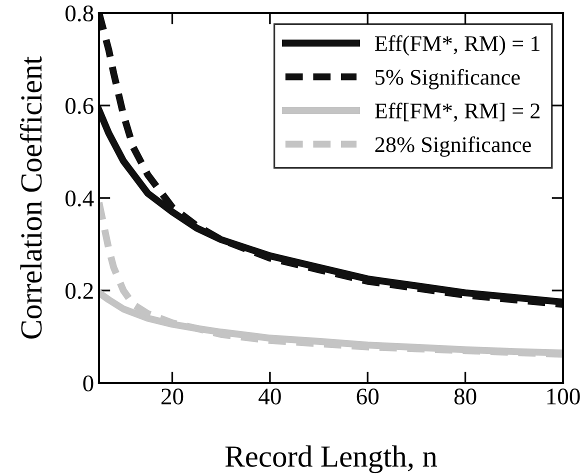 Image resolution: width=585 pixels, height=474 pixels. I want to click on y-axis-title: Correlation Coefficient, so click(31, 197).